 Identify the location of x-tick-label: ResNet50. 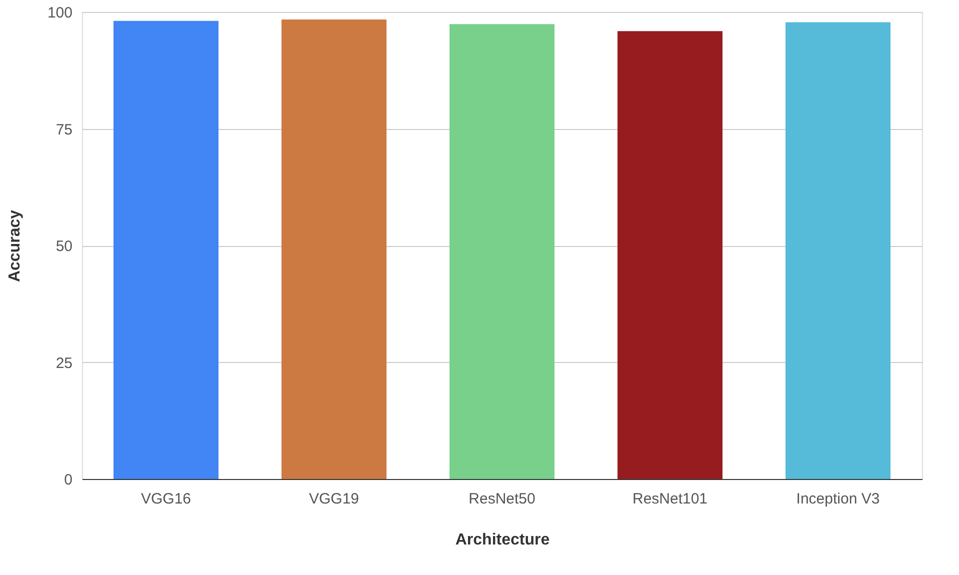
(502, 499).